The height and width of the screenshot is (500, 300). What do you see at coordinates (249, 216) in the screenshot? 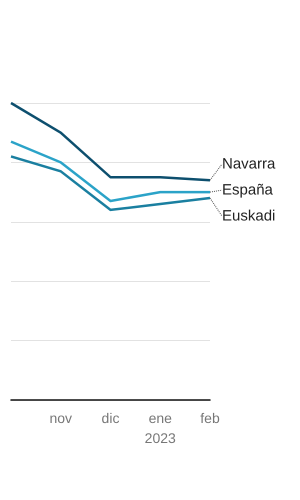
I see `series-label: Euskadi` at bounding box center [249, 216].